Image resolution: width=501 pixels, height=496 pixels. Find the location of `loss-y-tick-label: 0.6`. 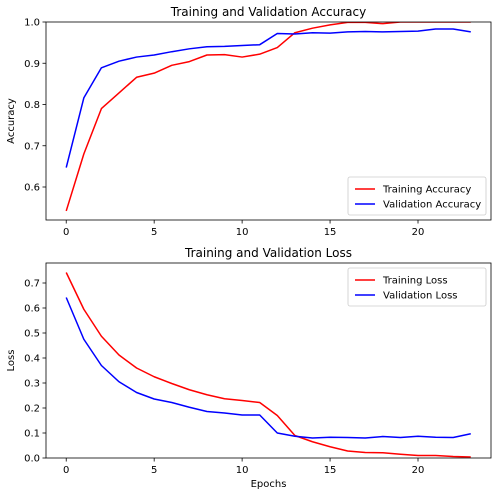

loss-y-tick-label: 0.6 is located at coordinates (32, 309).